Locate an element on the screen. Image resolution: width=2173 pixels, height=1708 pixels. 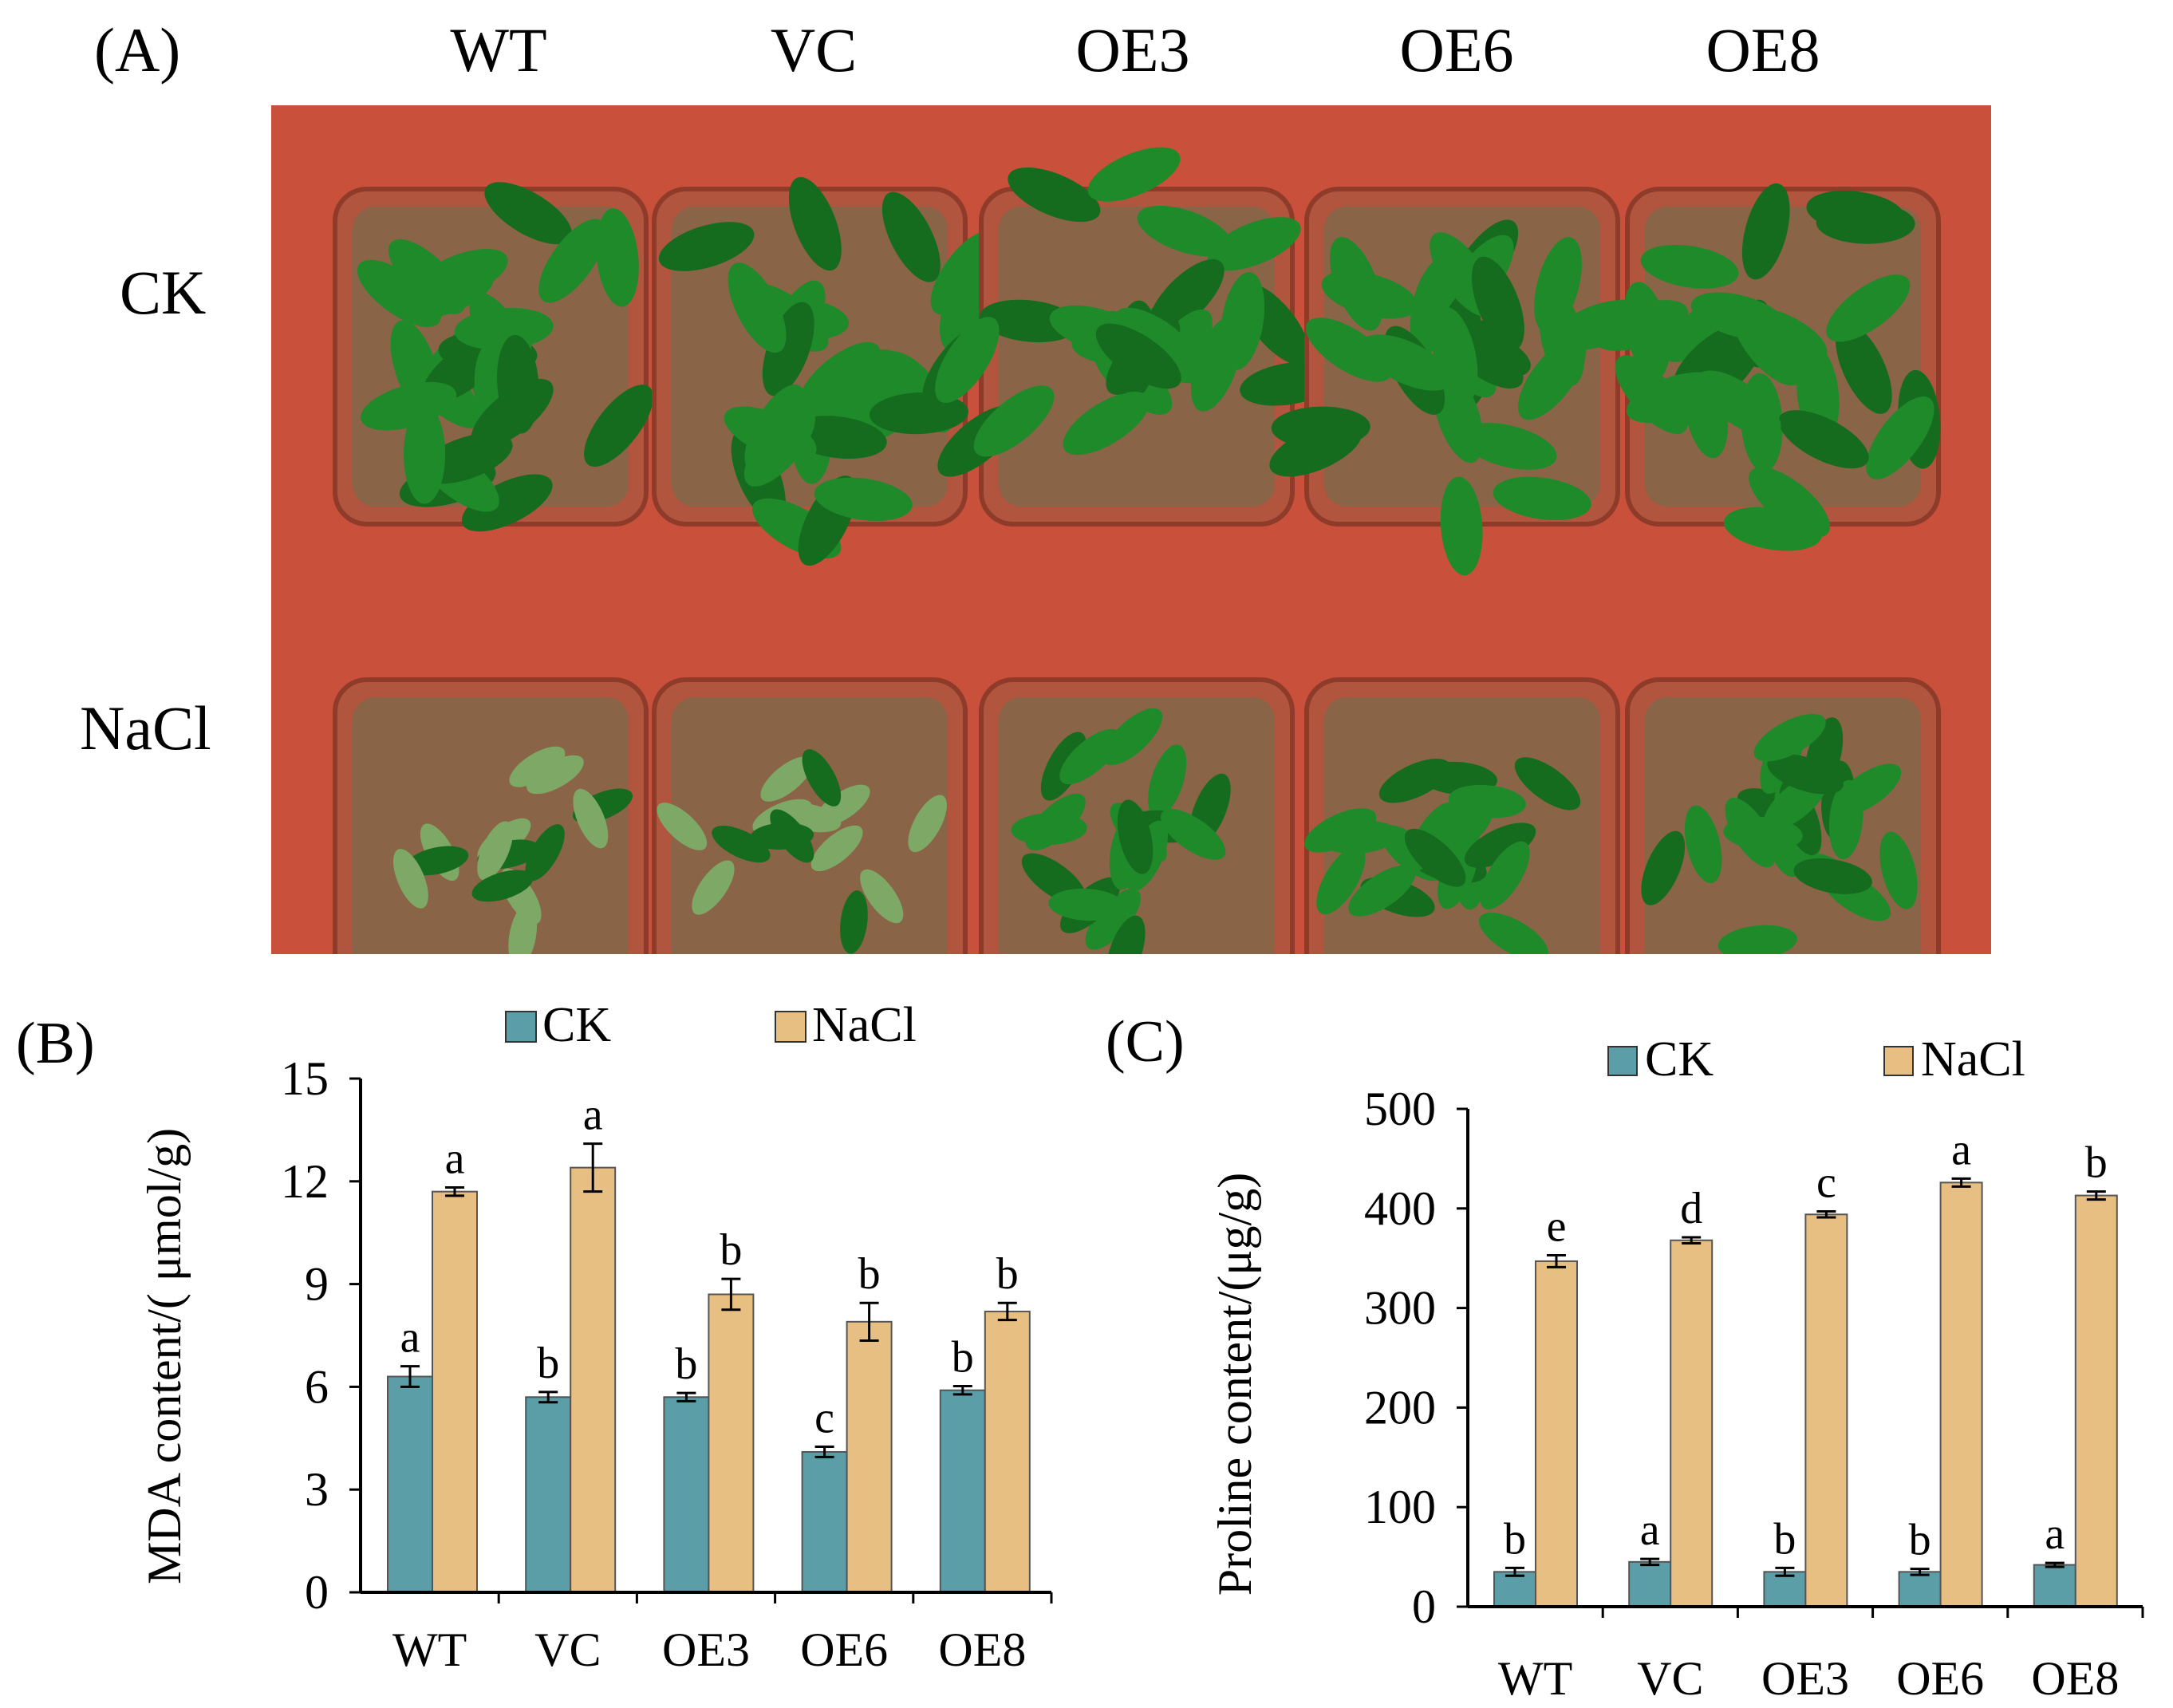
y-tick-label: 400 is located at coordinates (1400, 1208).